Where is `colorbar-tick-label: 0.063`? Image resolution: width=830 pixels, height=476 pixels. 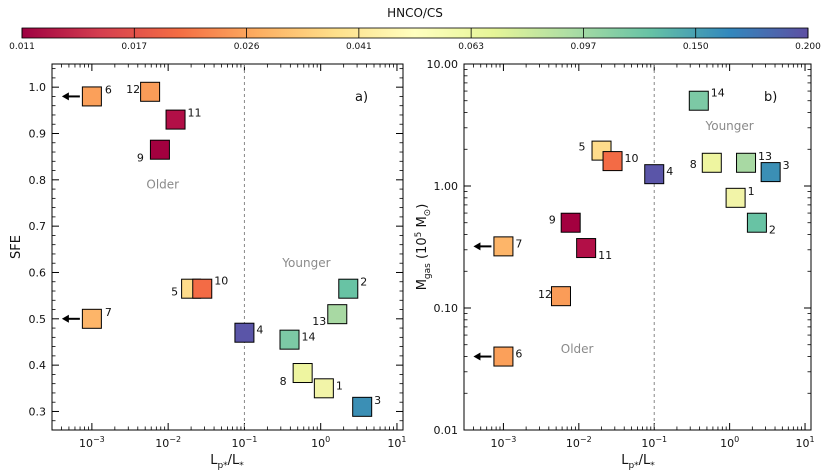 colorbar-tick-label: 0.063 is located at coordinates (471, 47).